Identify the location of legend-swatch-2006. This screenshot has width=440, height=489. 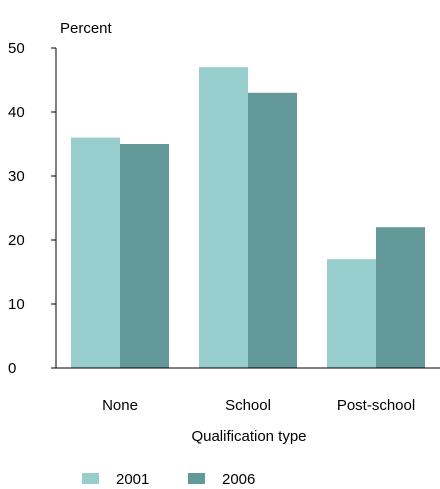
(196, 478).